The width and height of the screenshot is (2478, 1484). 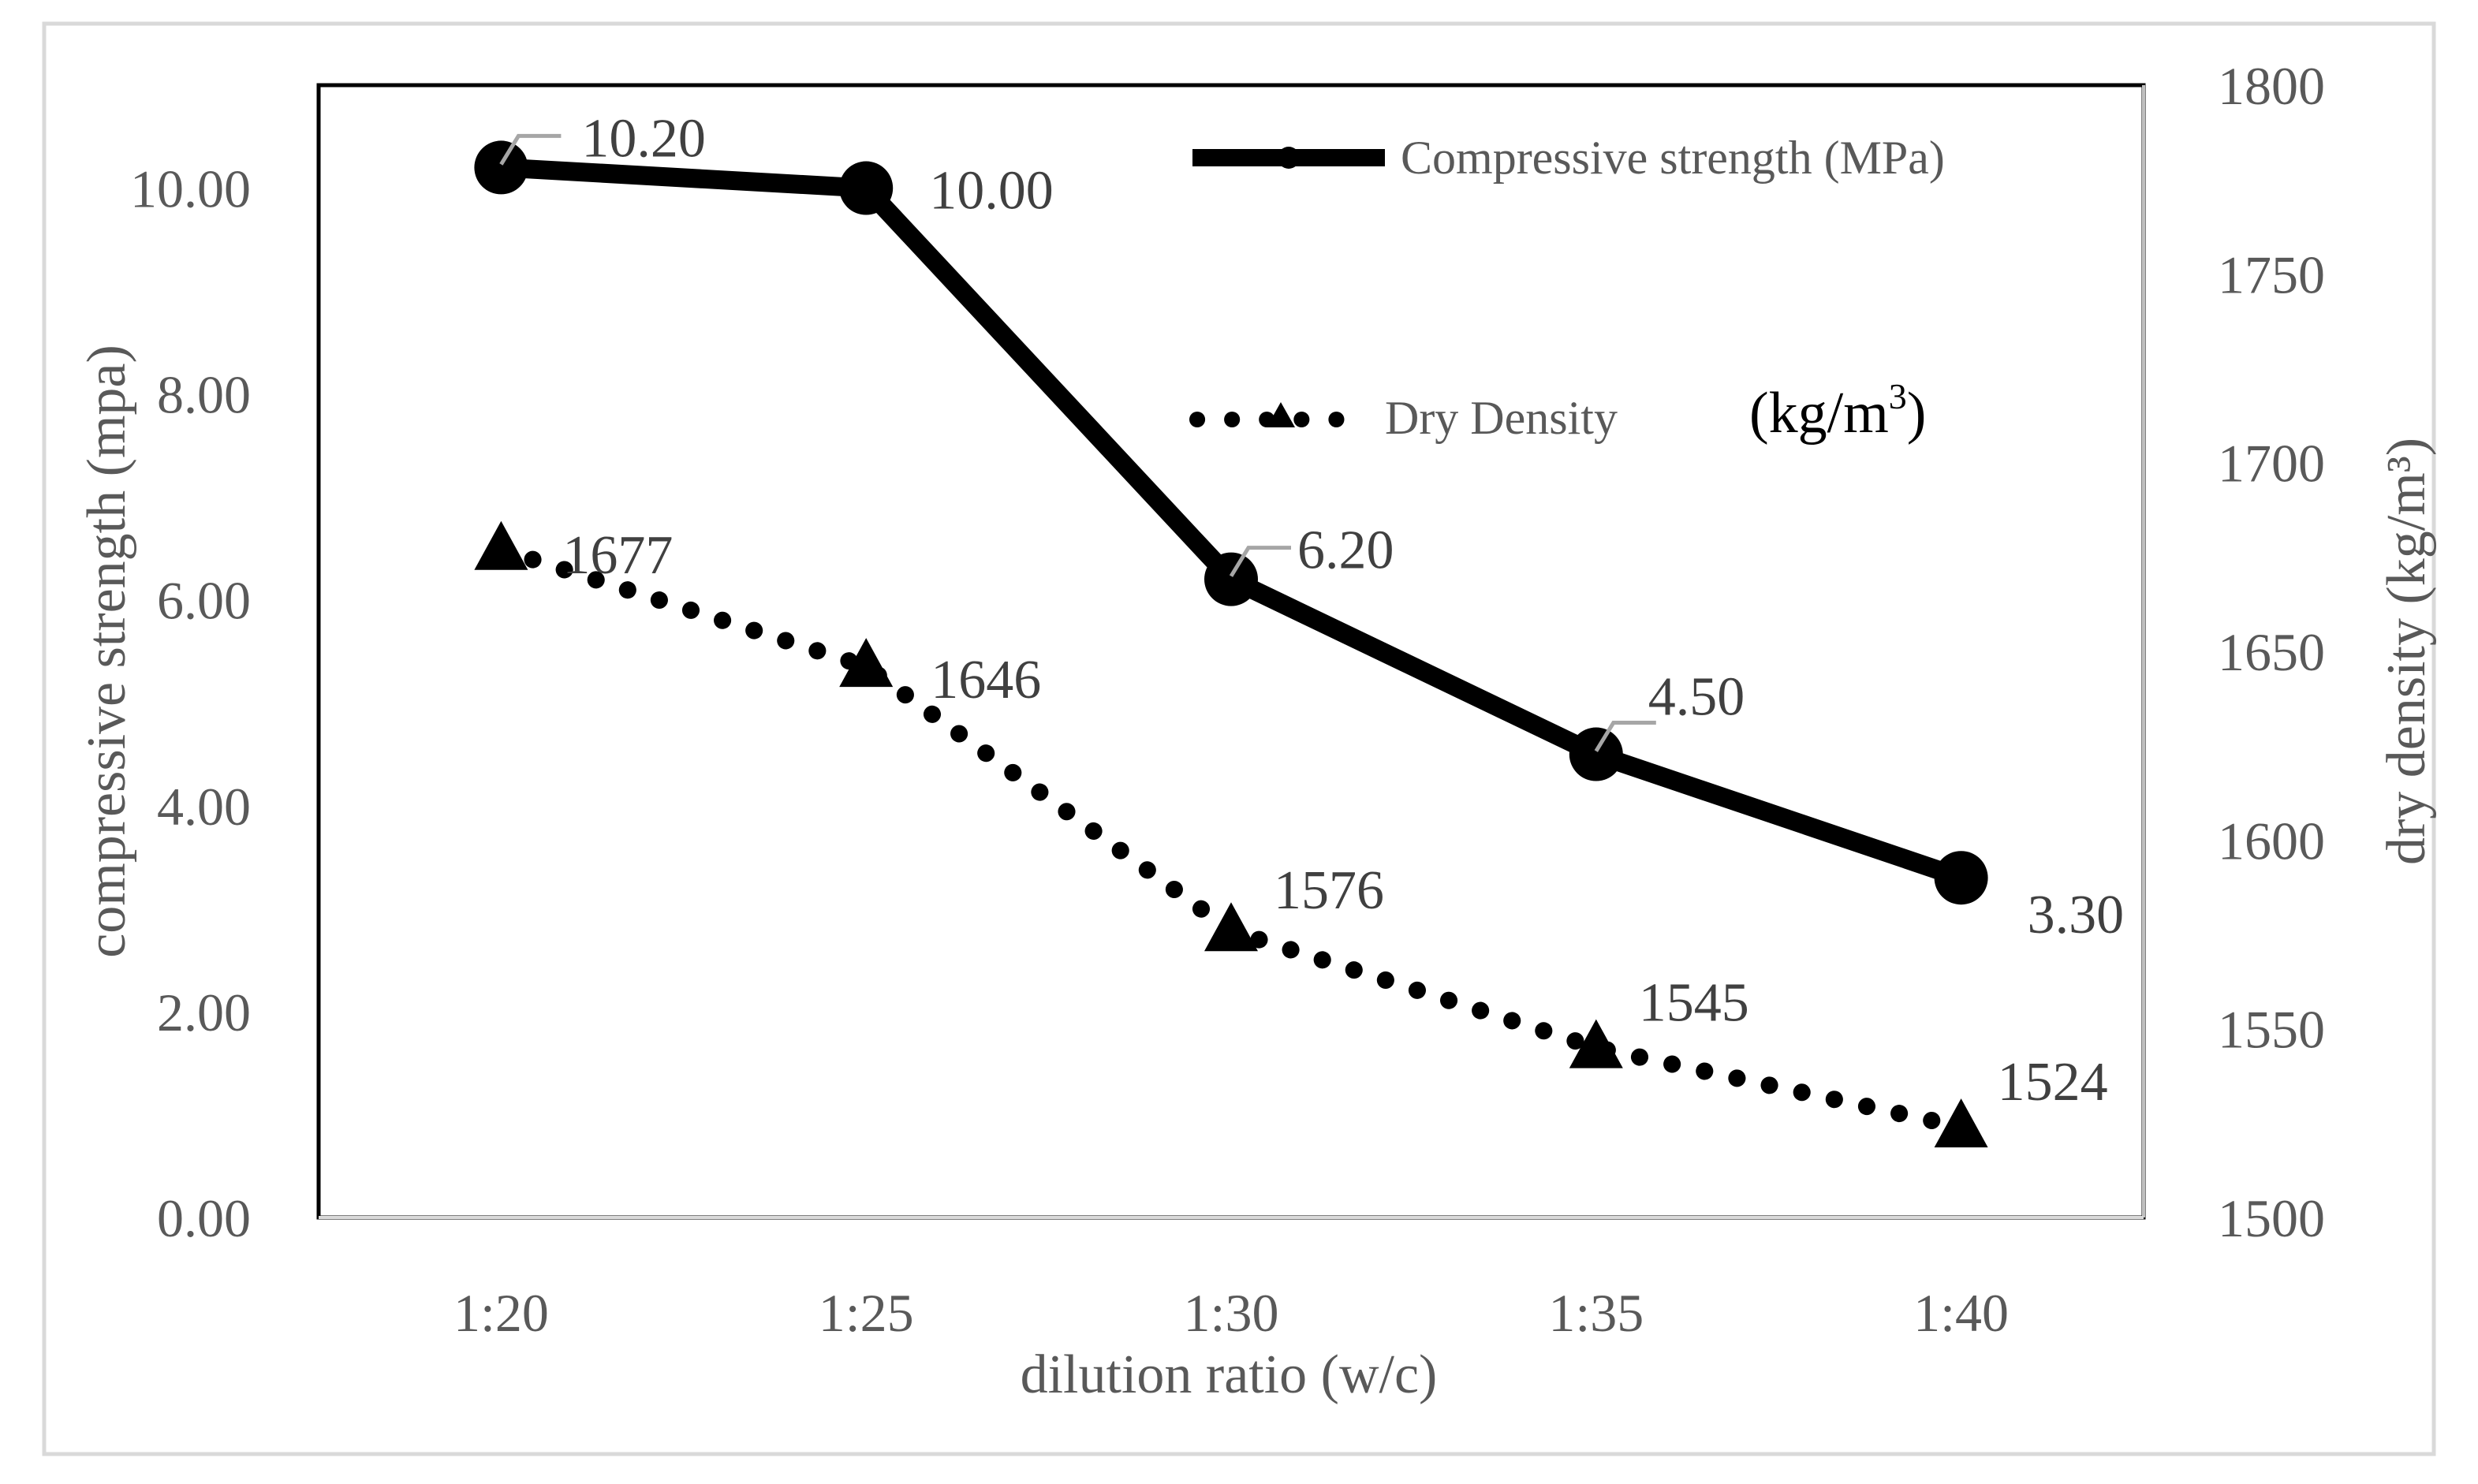 What do you see at coordinates (204, 1012) in the screenshot?
I see `y-tick-label: 2.00` at bounding box center [204, 1012].